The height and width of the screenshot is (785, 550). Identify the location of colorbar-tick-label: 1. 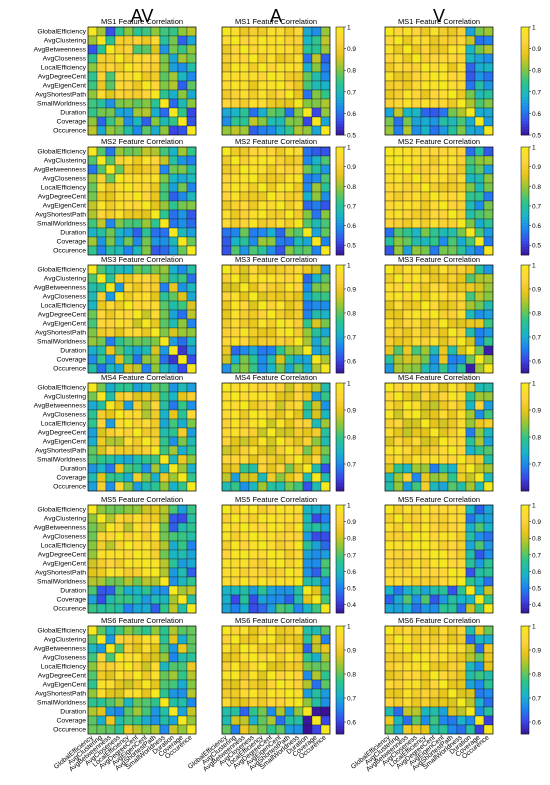
(349, 266).